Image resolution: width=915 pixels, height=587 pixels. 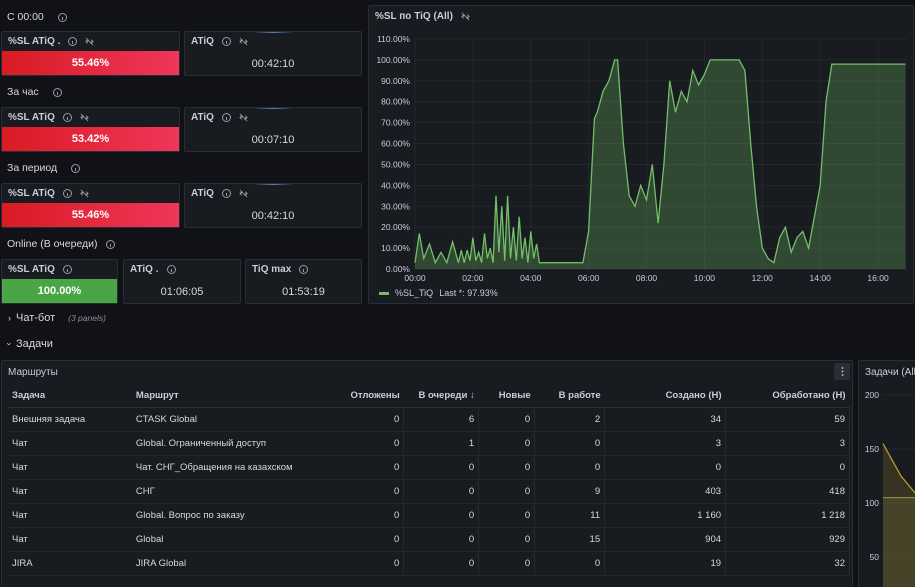 What do you see at coordinates (665, 539) in the screenshot?
I see `table-cell: 904` at bounding box center [665, 539].